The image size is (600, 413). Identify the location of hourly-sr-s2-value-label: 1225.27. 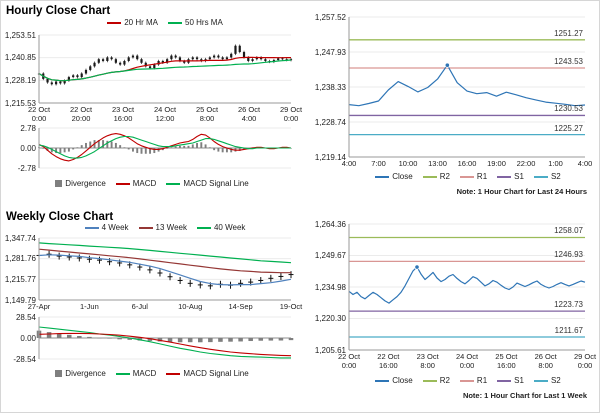
(568, 128).